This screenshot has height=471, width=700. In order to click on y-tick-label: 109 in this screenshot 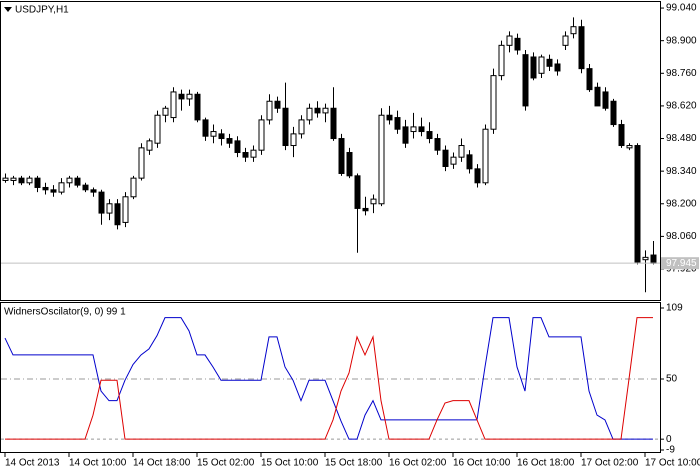, I will do `click(674, 308)`.